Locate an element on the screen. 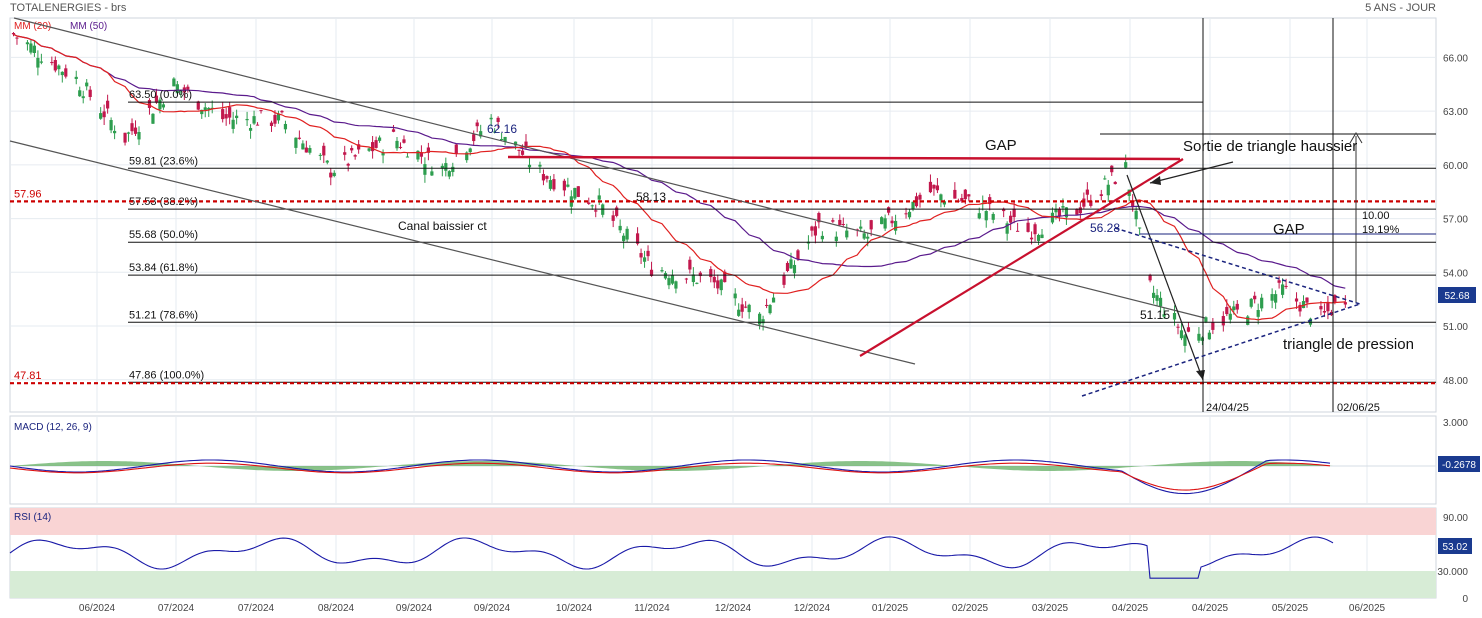 The image size is (1482, 618). target-arrowhead is located at coordinates (1356, 138).